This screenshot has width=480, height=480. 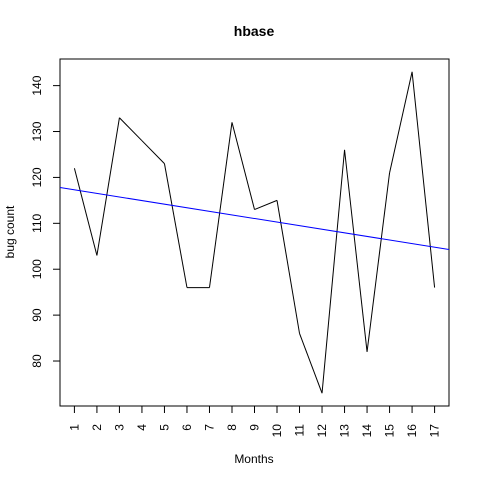 What do you see at coordinates (74, 427) in the screenshot?
I see `x-tick-label: 1` at bounding box center [74, 427].